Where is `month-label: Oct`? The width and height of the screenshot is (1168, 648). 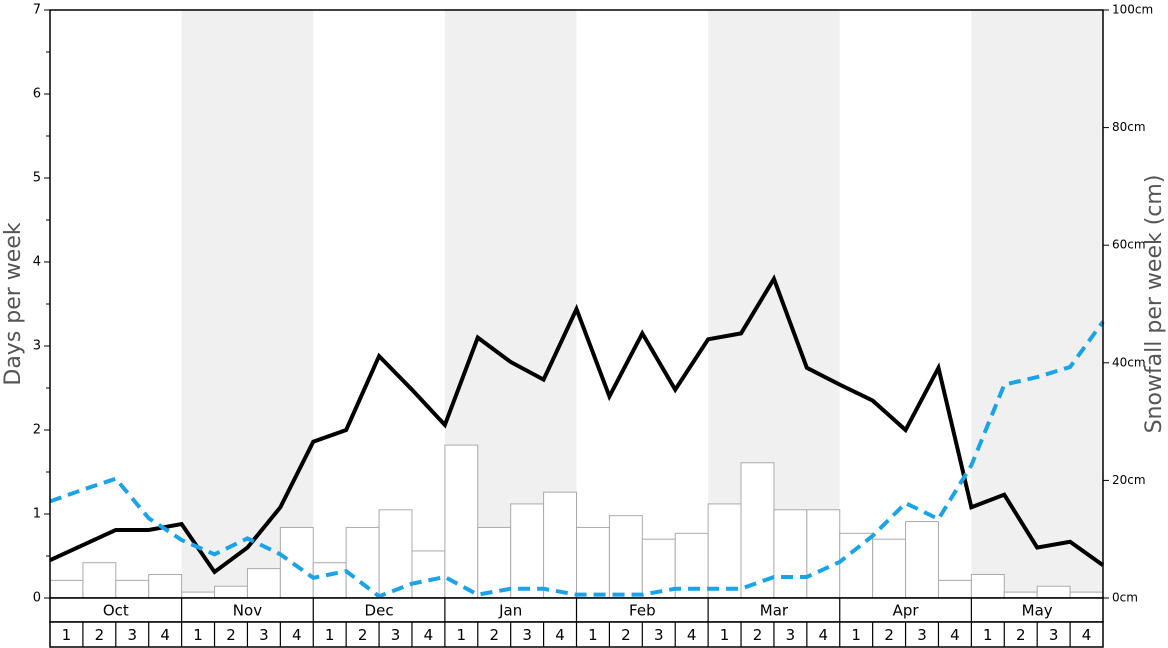
month-label: Oct is located at coordinates (116, 611).